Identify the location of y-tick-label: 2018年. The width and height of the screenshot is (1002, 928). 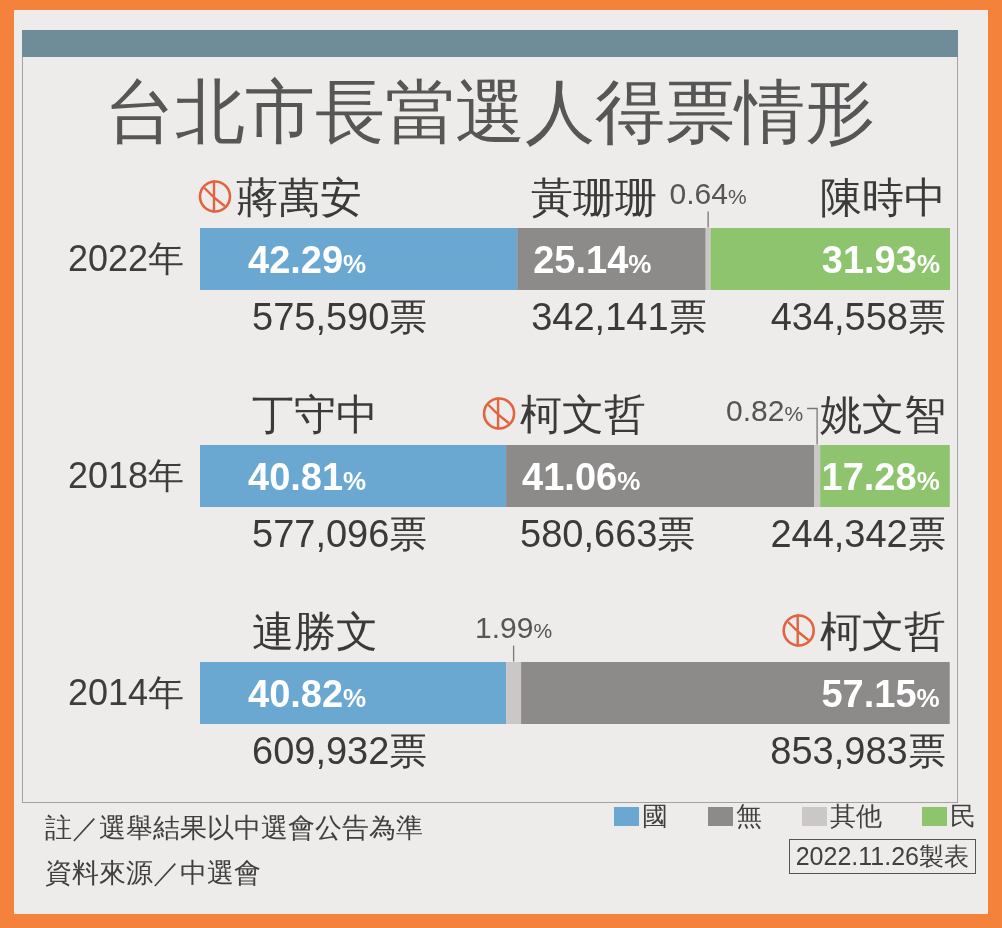
(125, 476).